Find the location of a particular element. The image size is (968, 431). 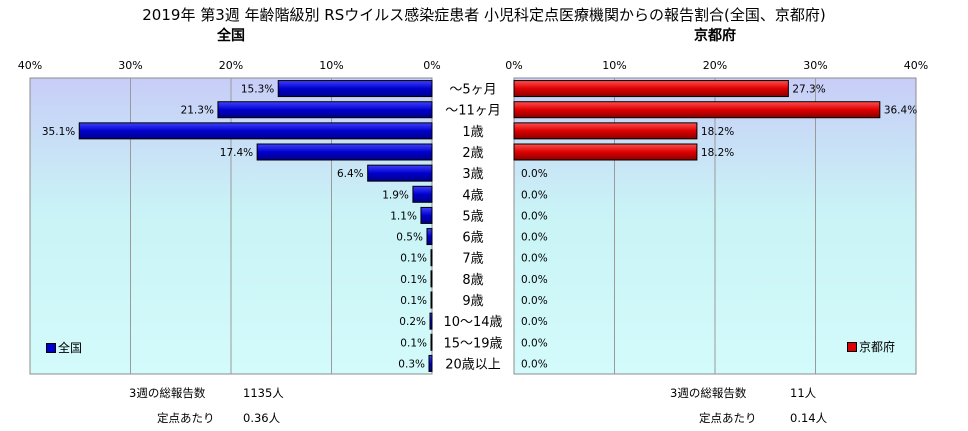

kyoto-data-label: 36.4% is located at coordinates (900, 111).